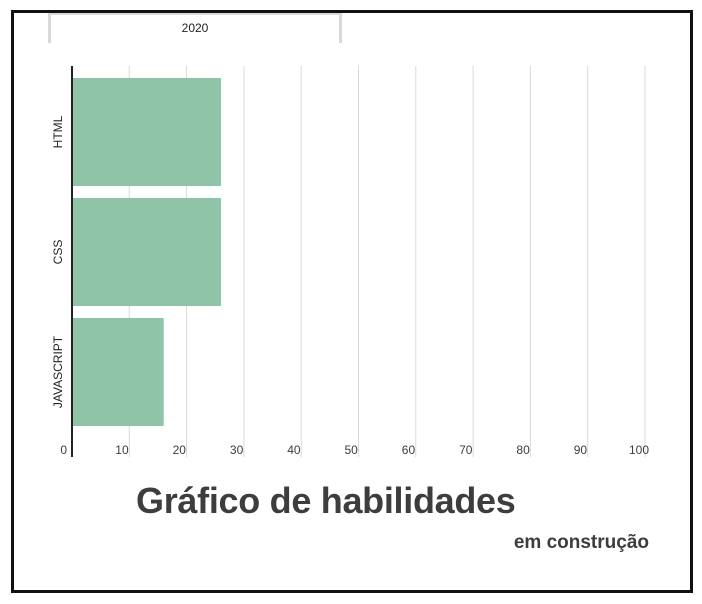 The width and height of the screenshot is (702, 604). I want to click on bar-html, so click(146, 132).